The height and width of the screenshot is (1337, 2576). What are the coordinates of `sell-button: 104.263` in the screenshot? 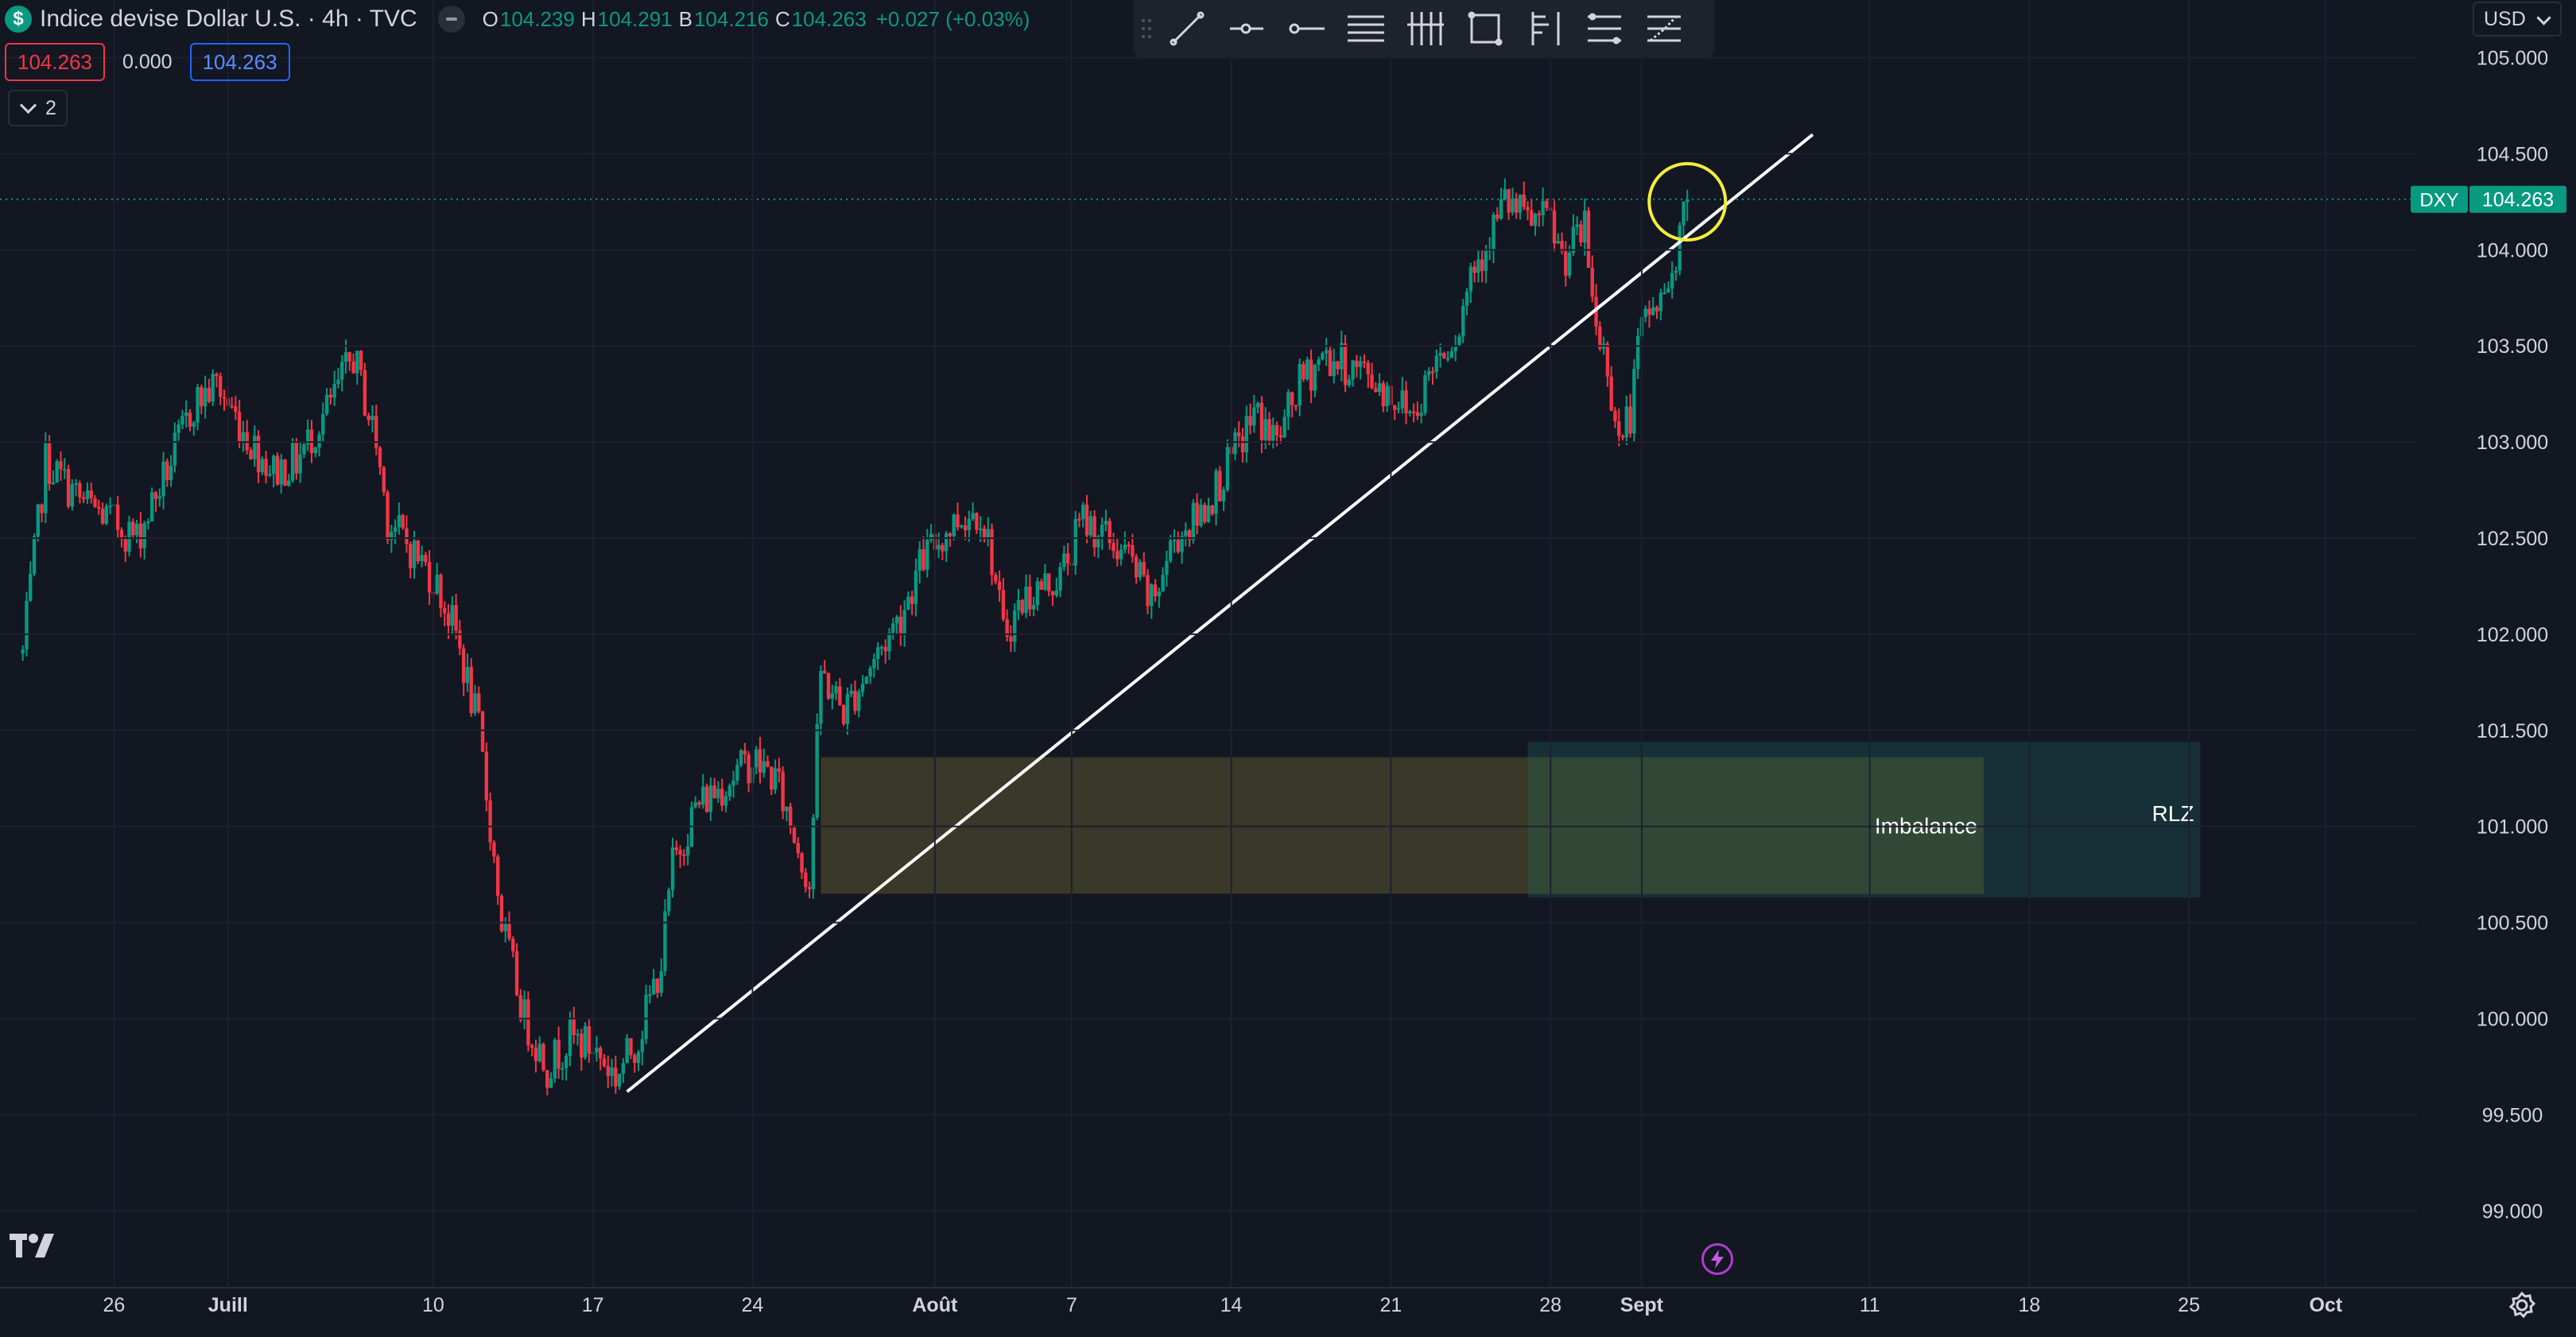 It's located at (55, 62).